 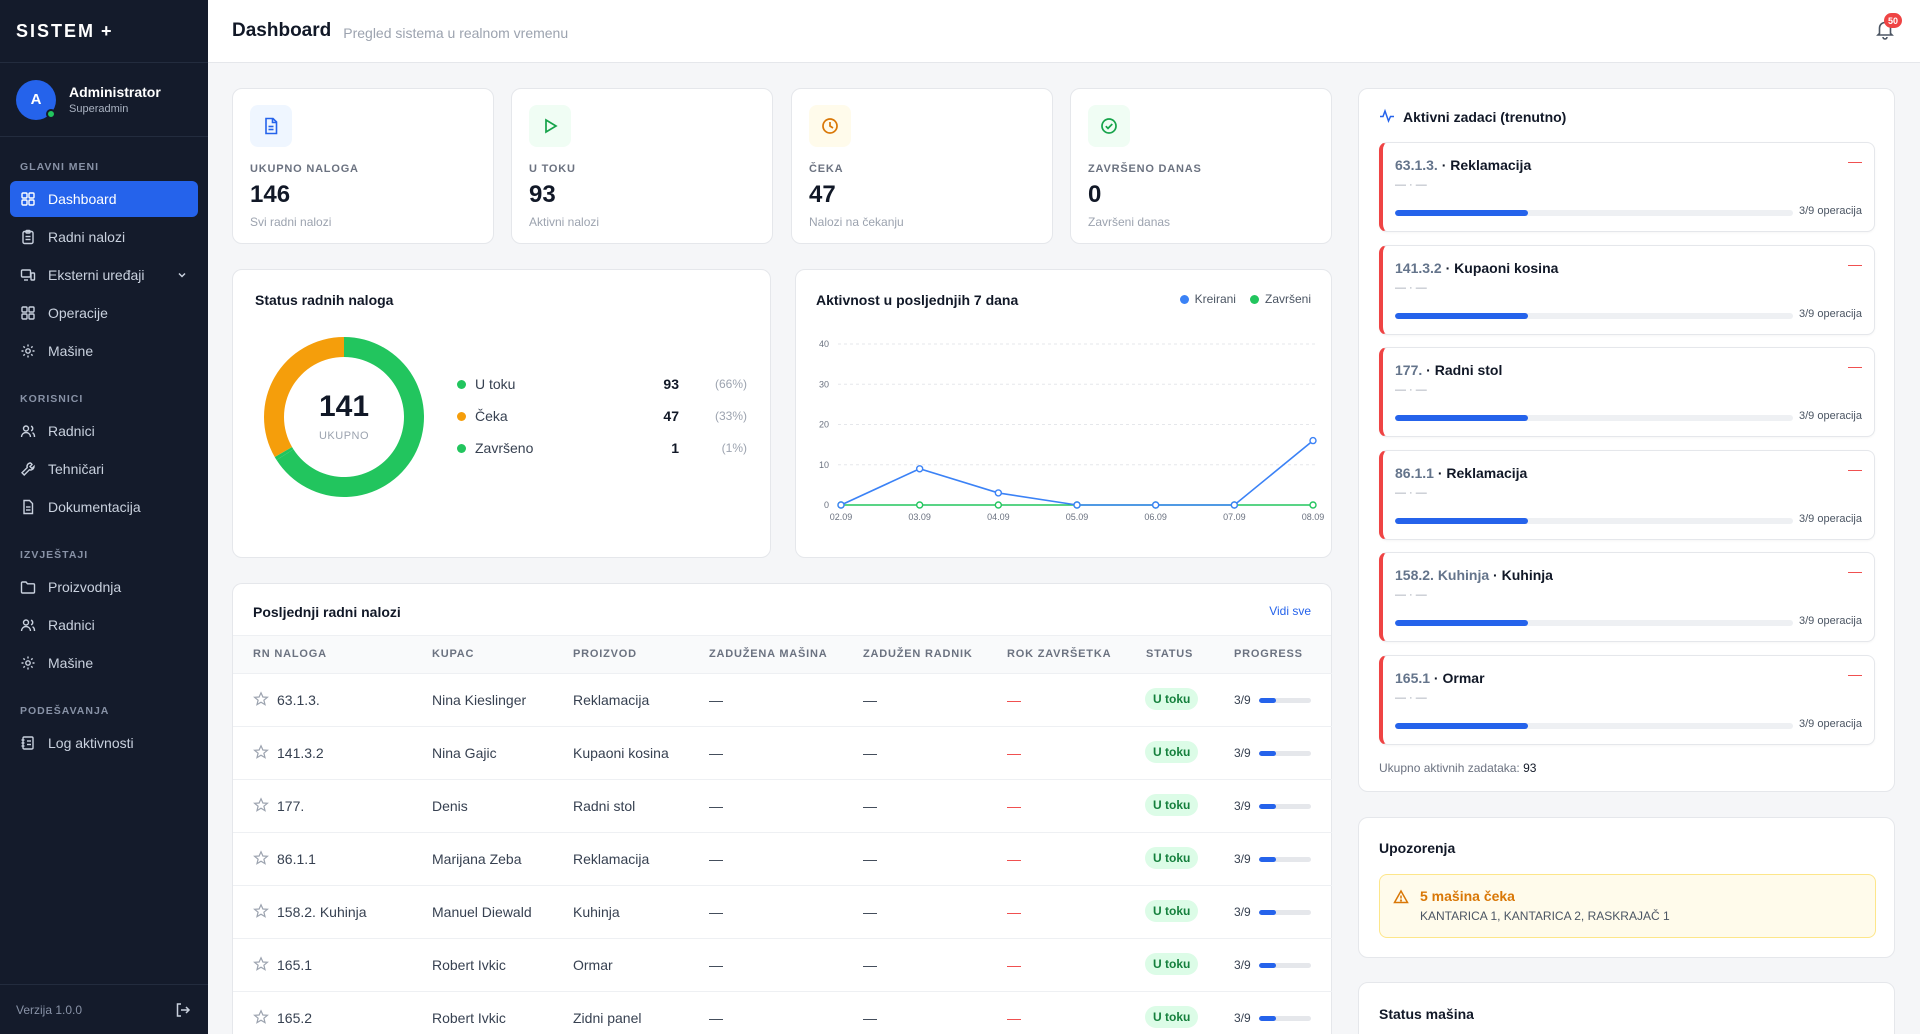 I want to click on task-code: 165.1, so click(x=1413, y=677).